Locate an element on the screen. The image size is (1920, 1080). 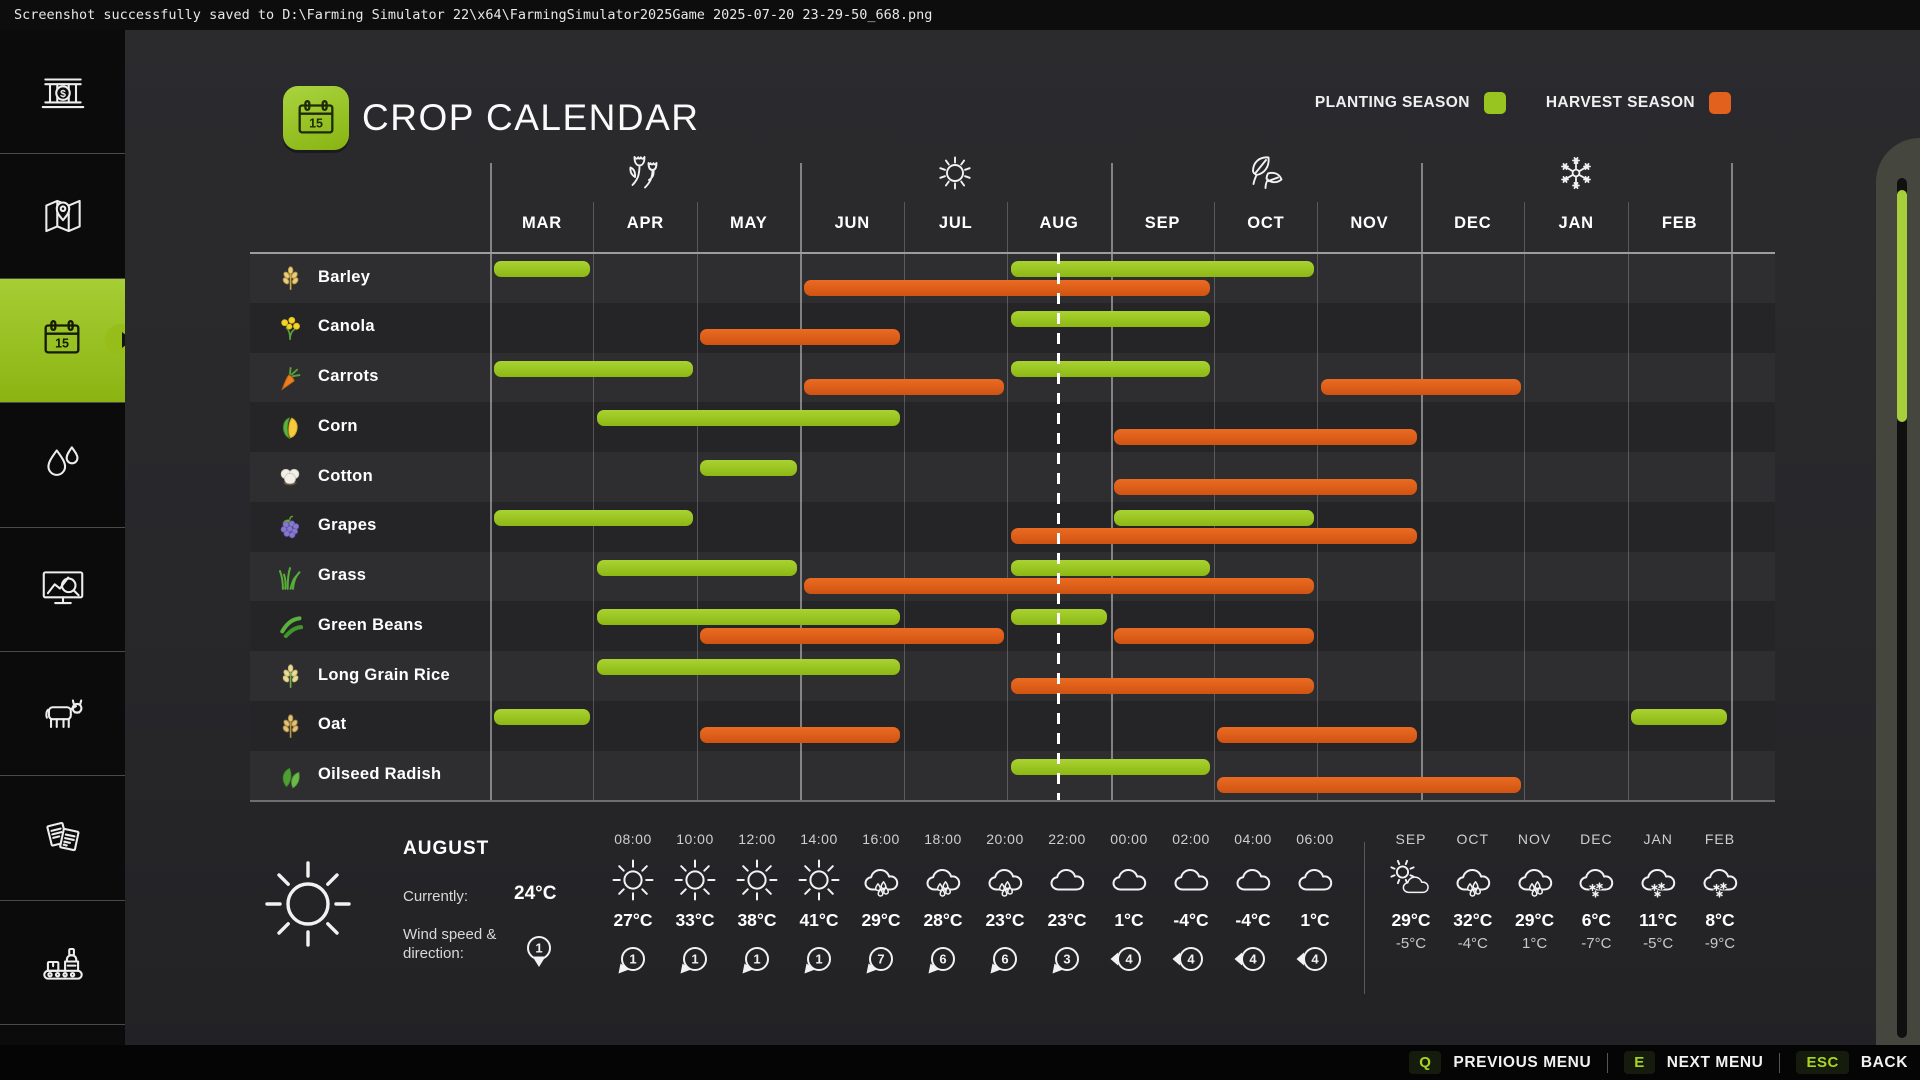
price-monitor-icon is located at coordinates (63, 589).